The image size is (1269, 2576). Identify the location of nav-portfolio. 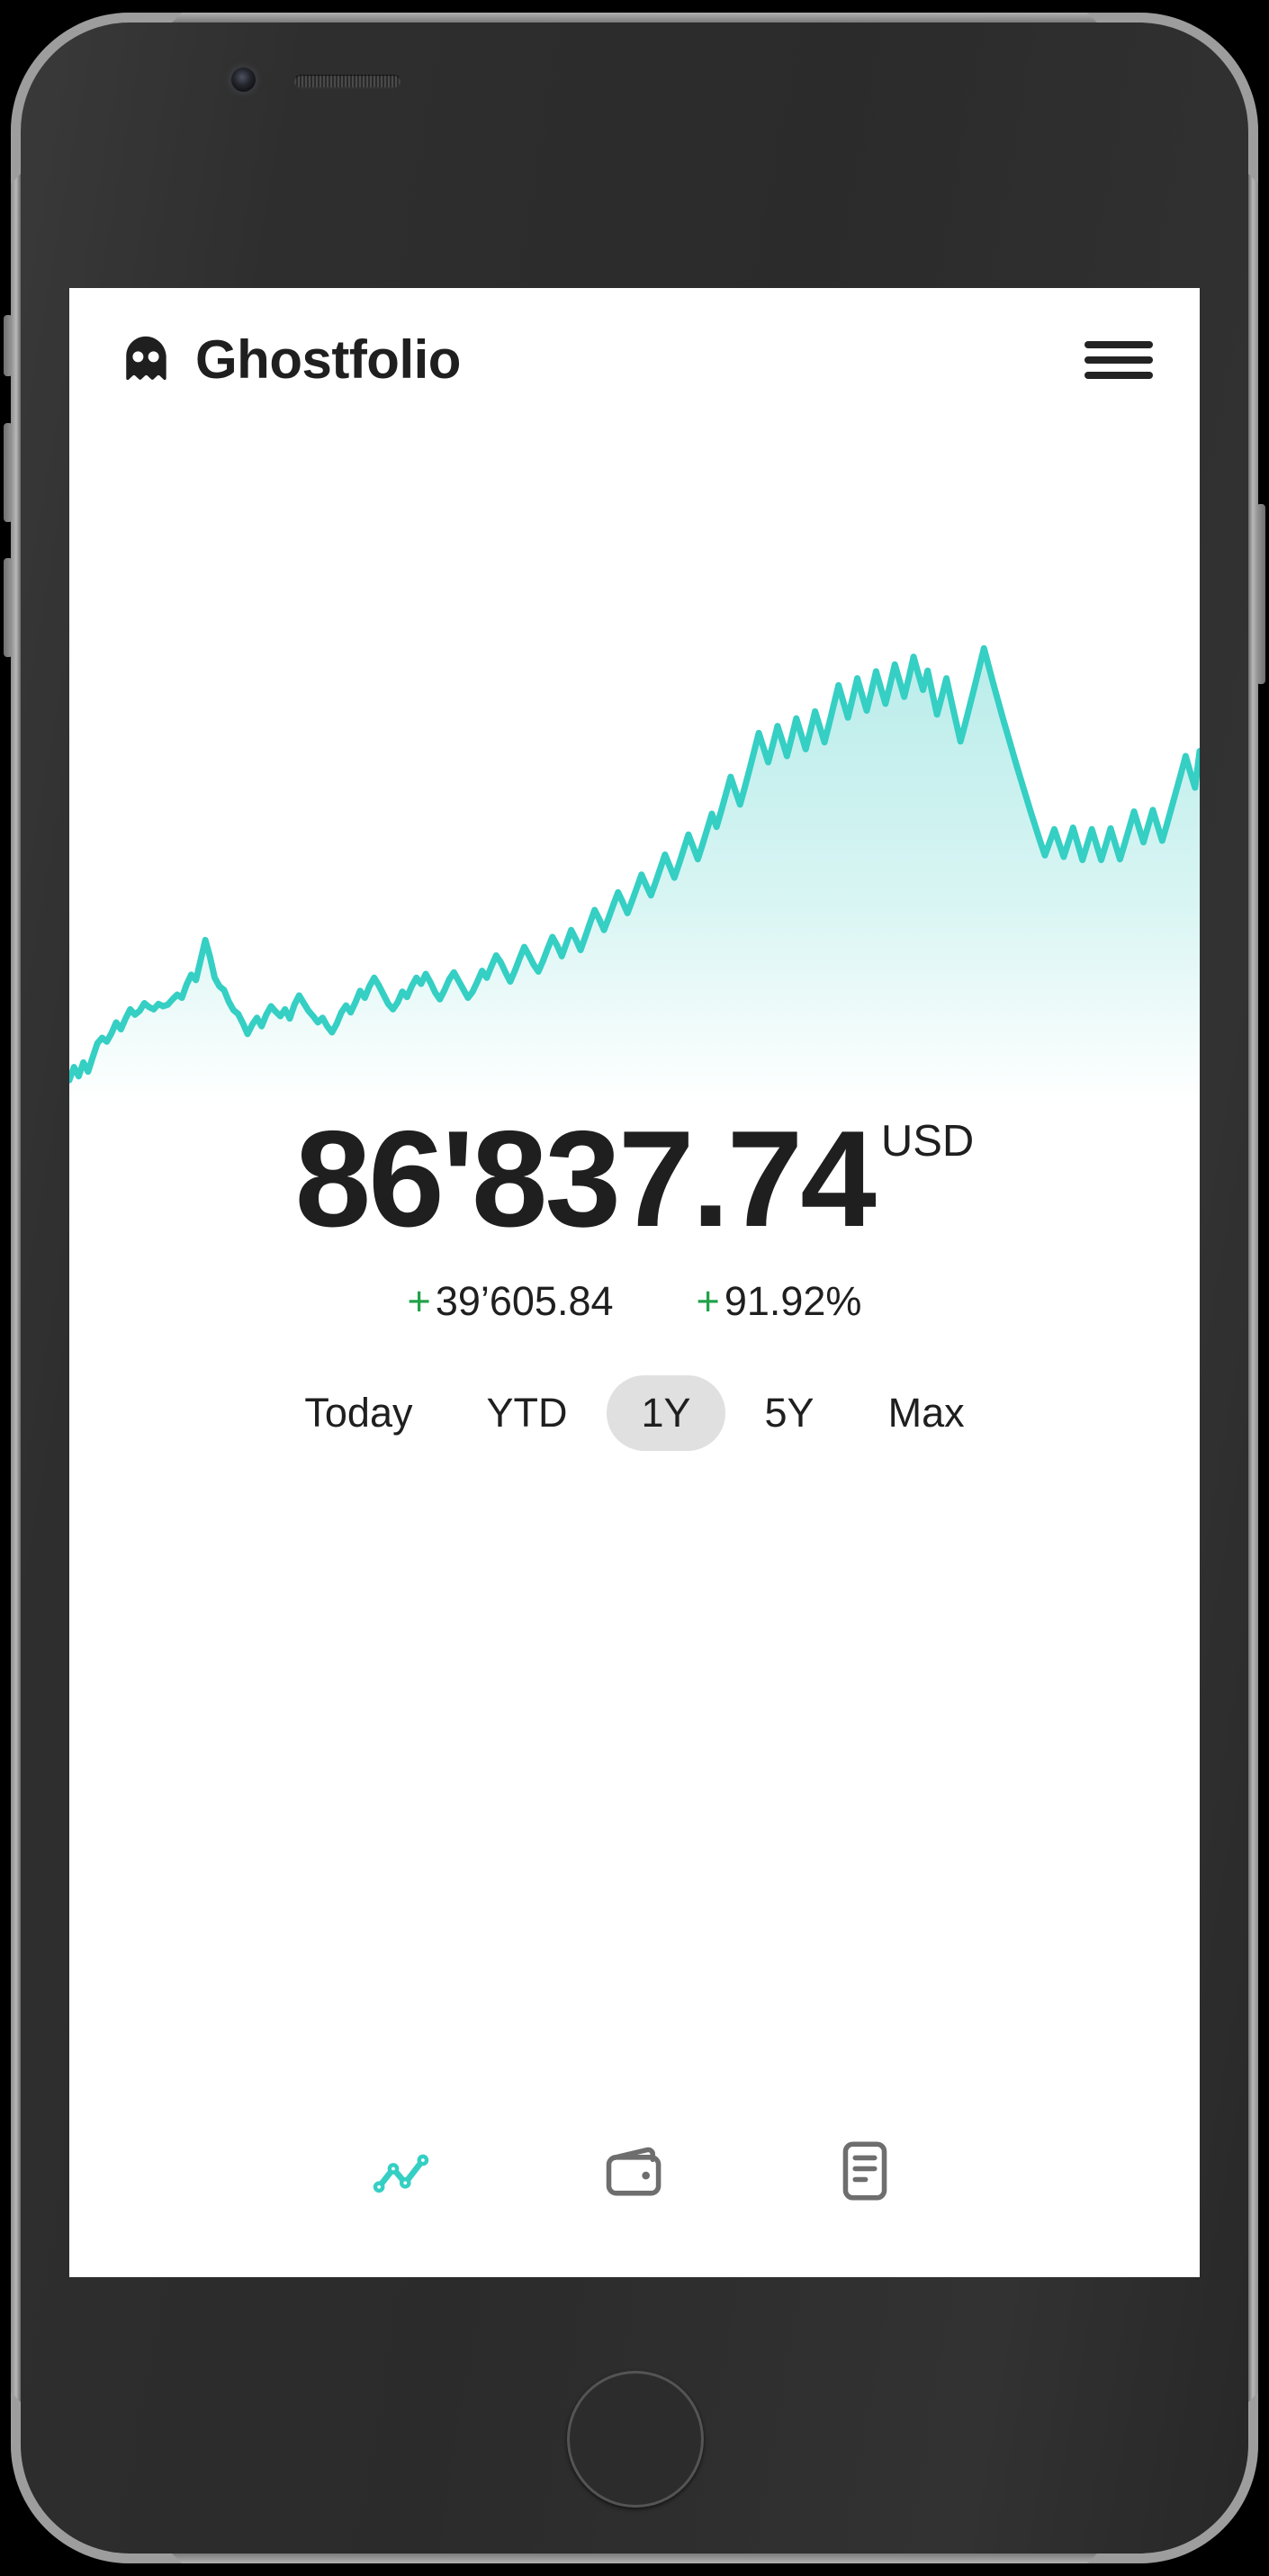
(634, 2171).